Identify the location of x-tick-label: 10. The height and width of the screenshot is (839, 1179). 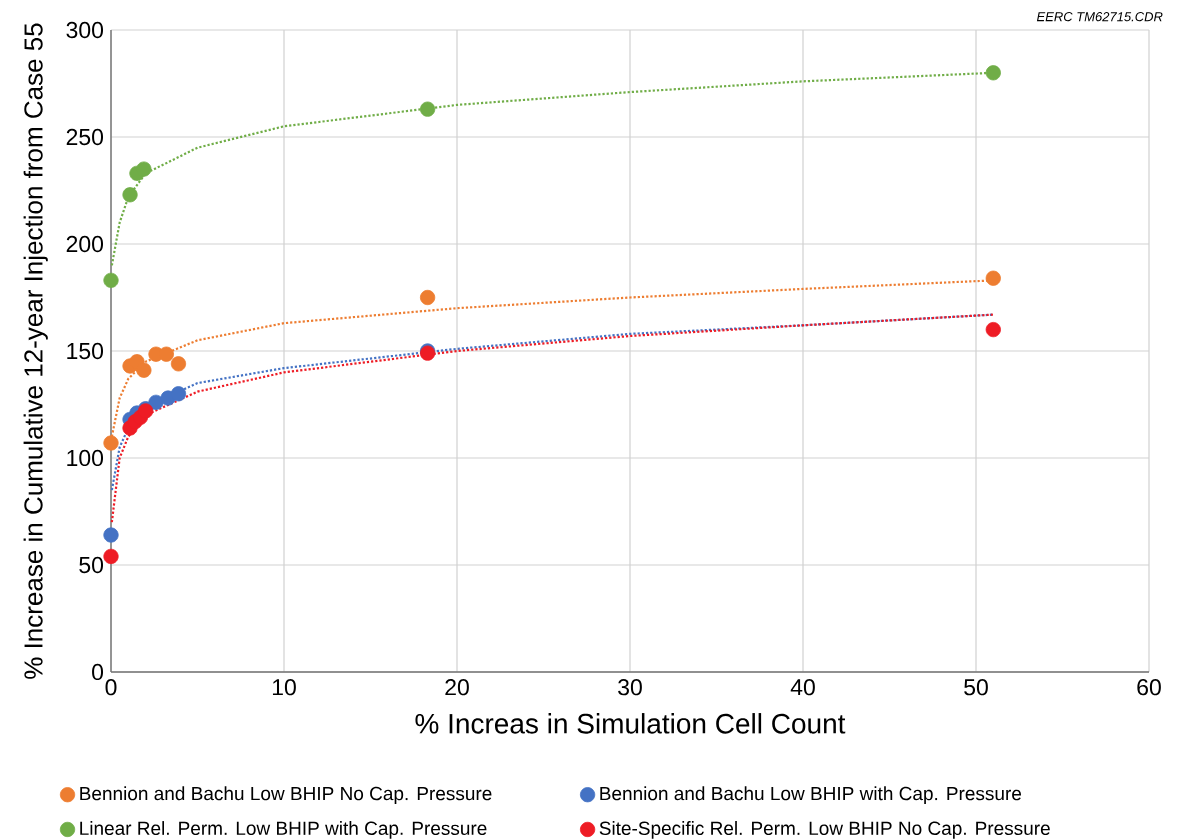
(284, 687).